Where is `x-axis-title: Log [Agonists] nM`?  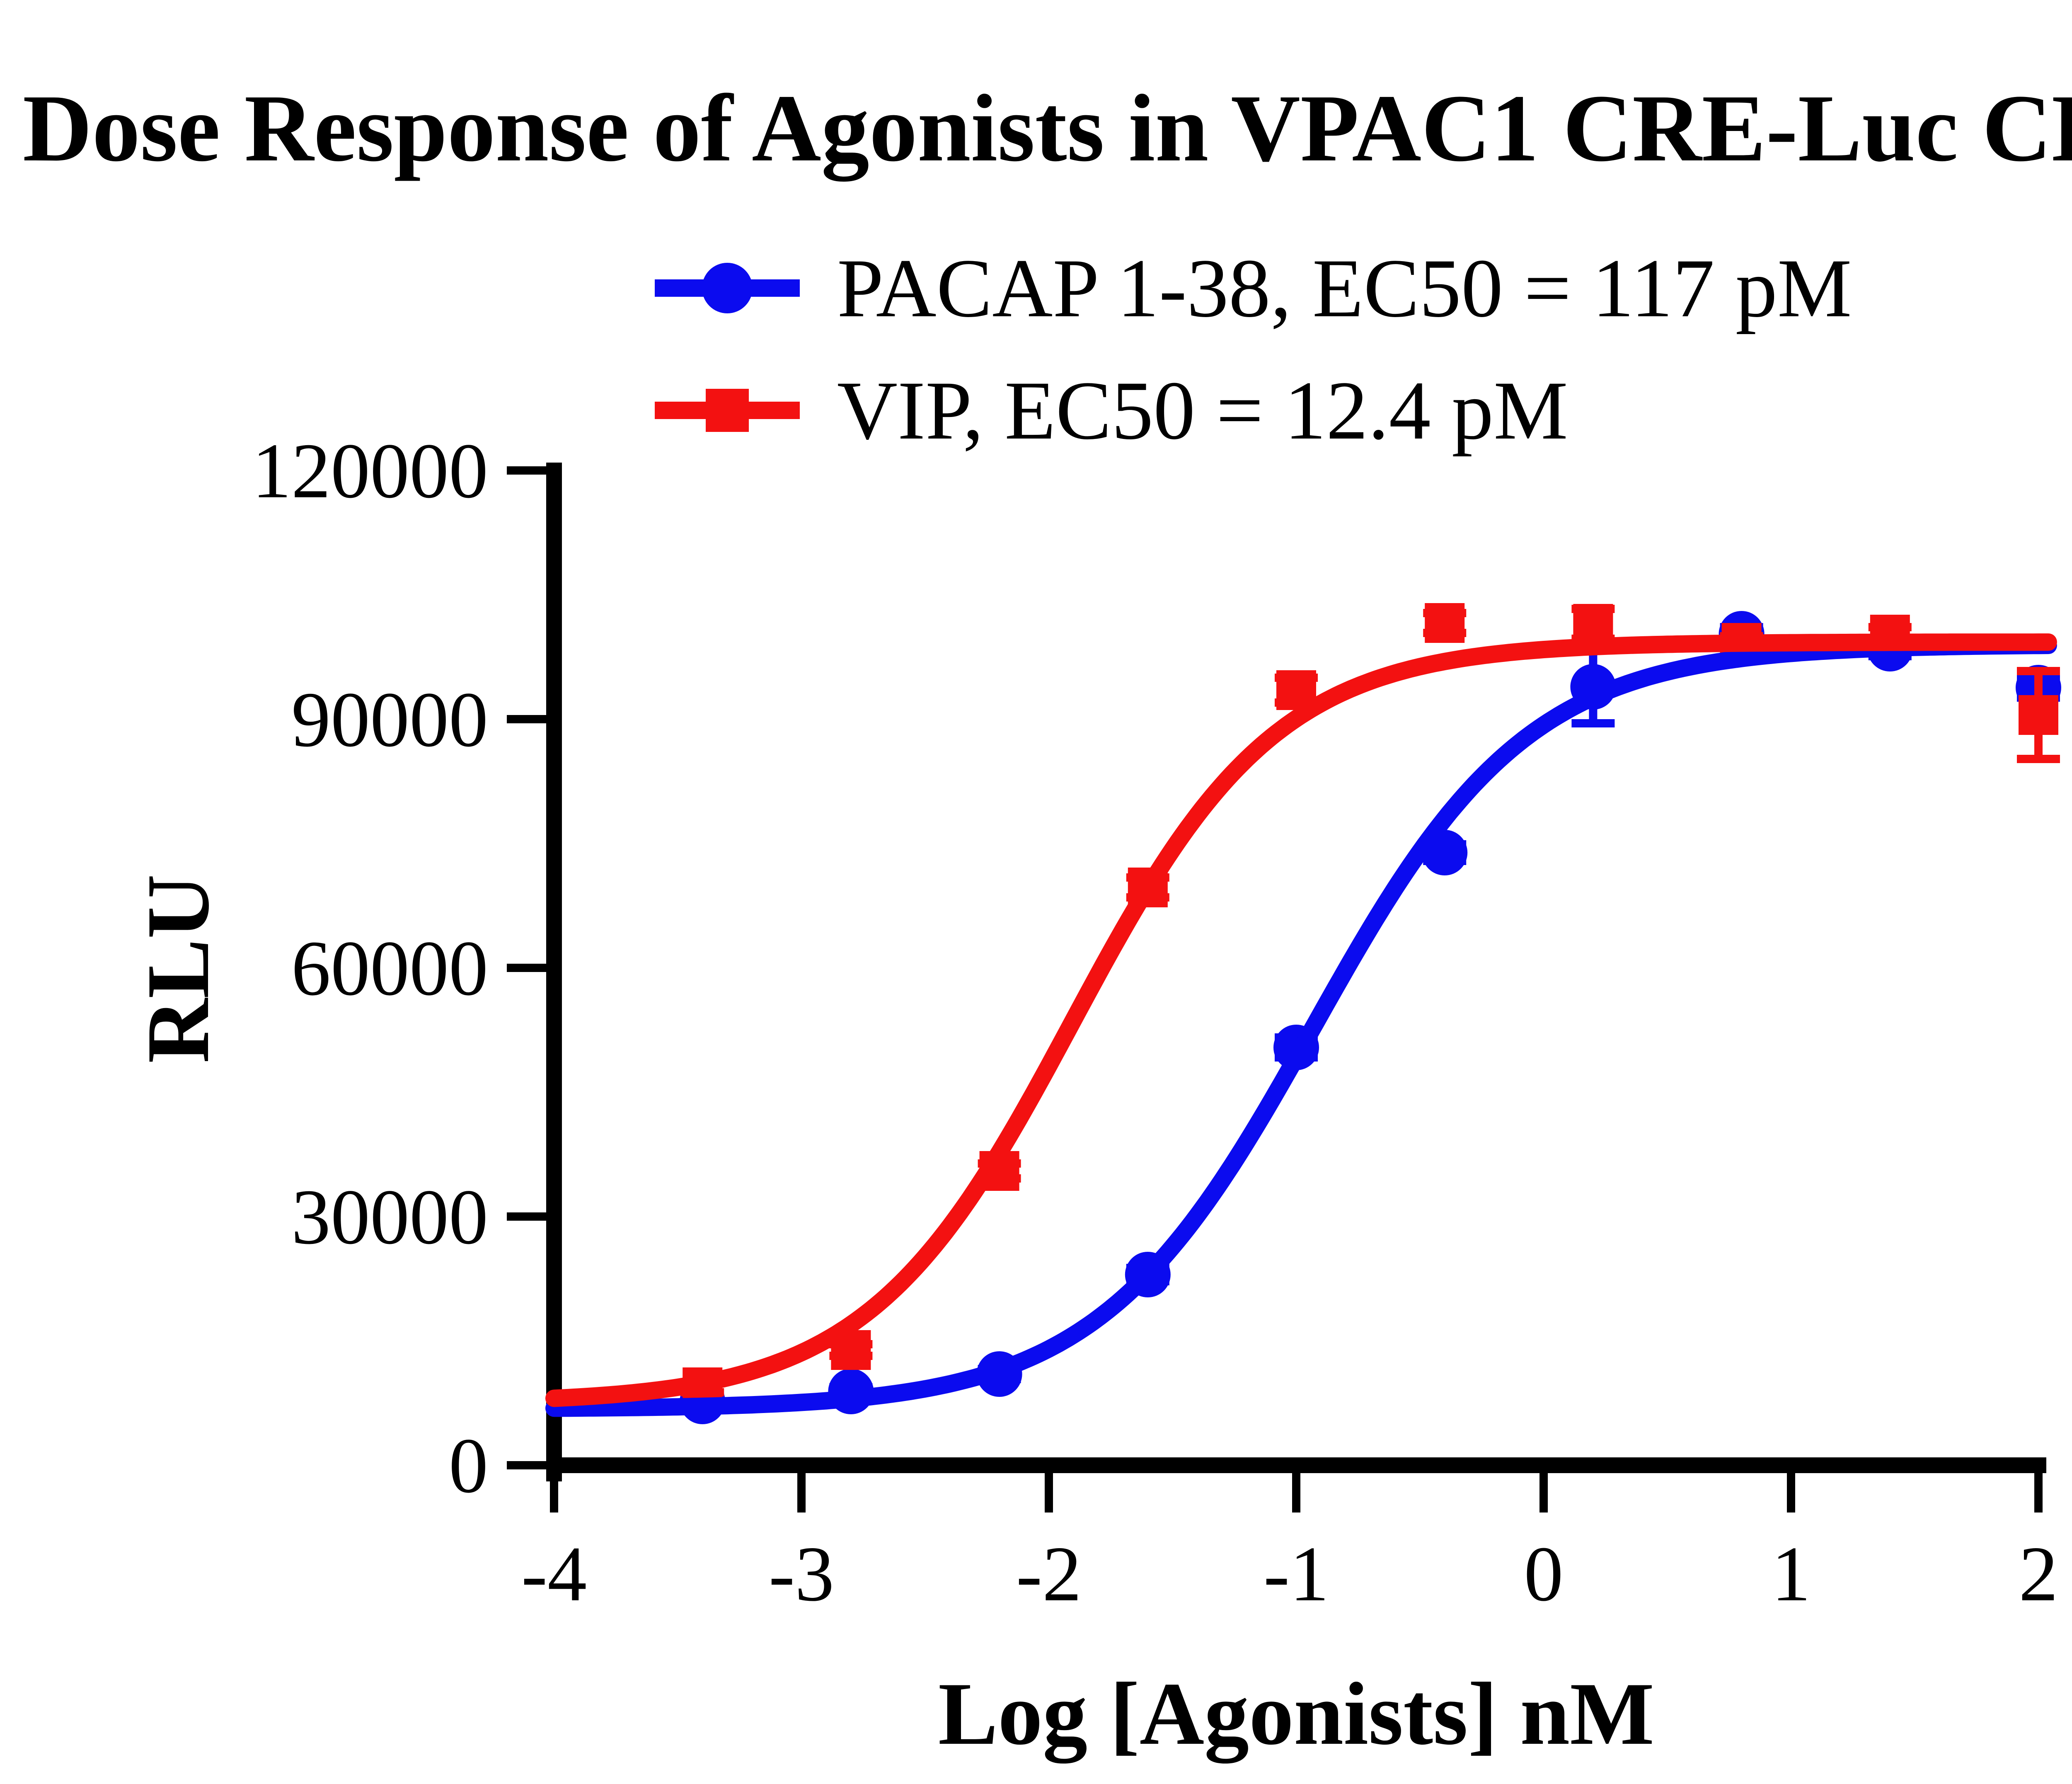
x-axis-title: Log [Agonists] nM is located at coordinates (1296, 1713).